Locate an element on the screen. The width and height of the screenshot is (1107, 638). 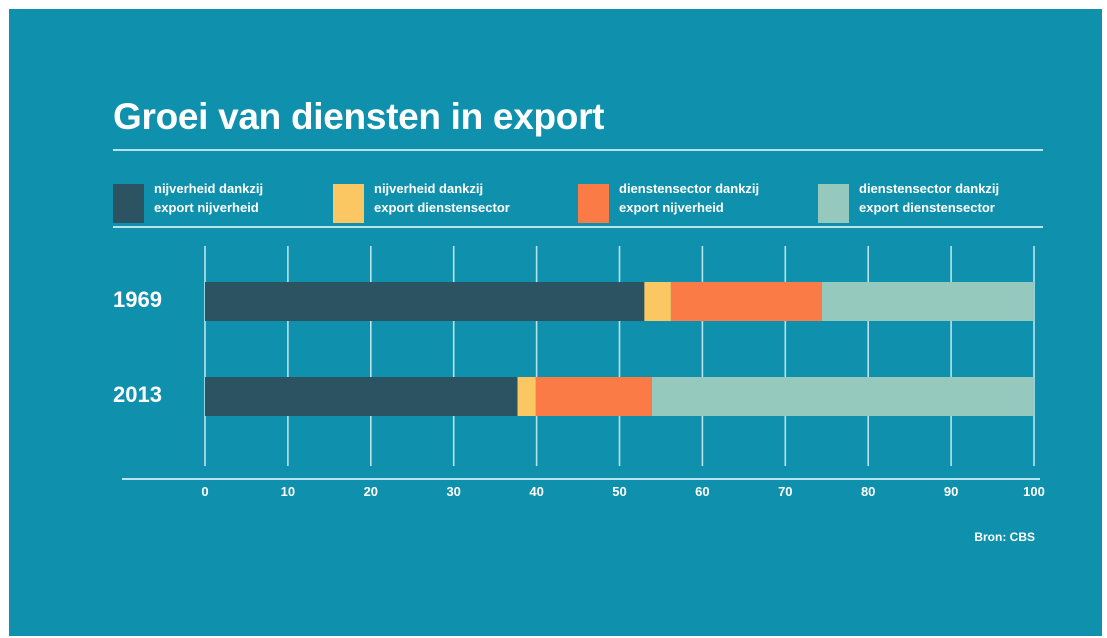
legend-divider is located at coordinates (578, 227).